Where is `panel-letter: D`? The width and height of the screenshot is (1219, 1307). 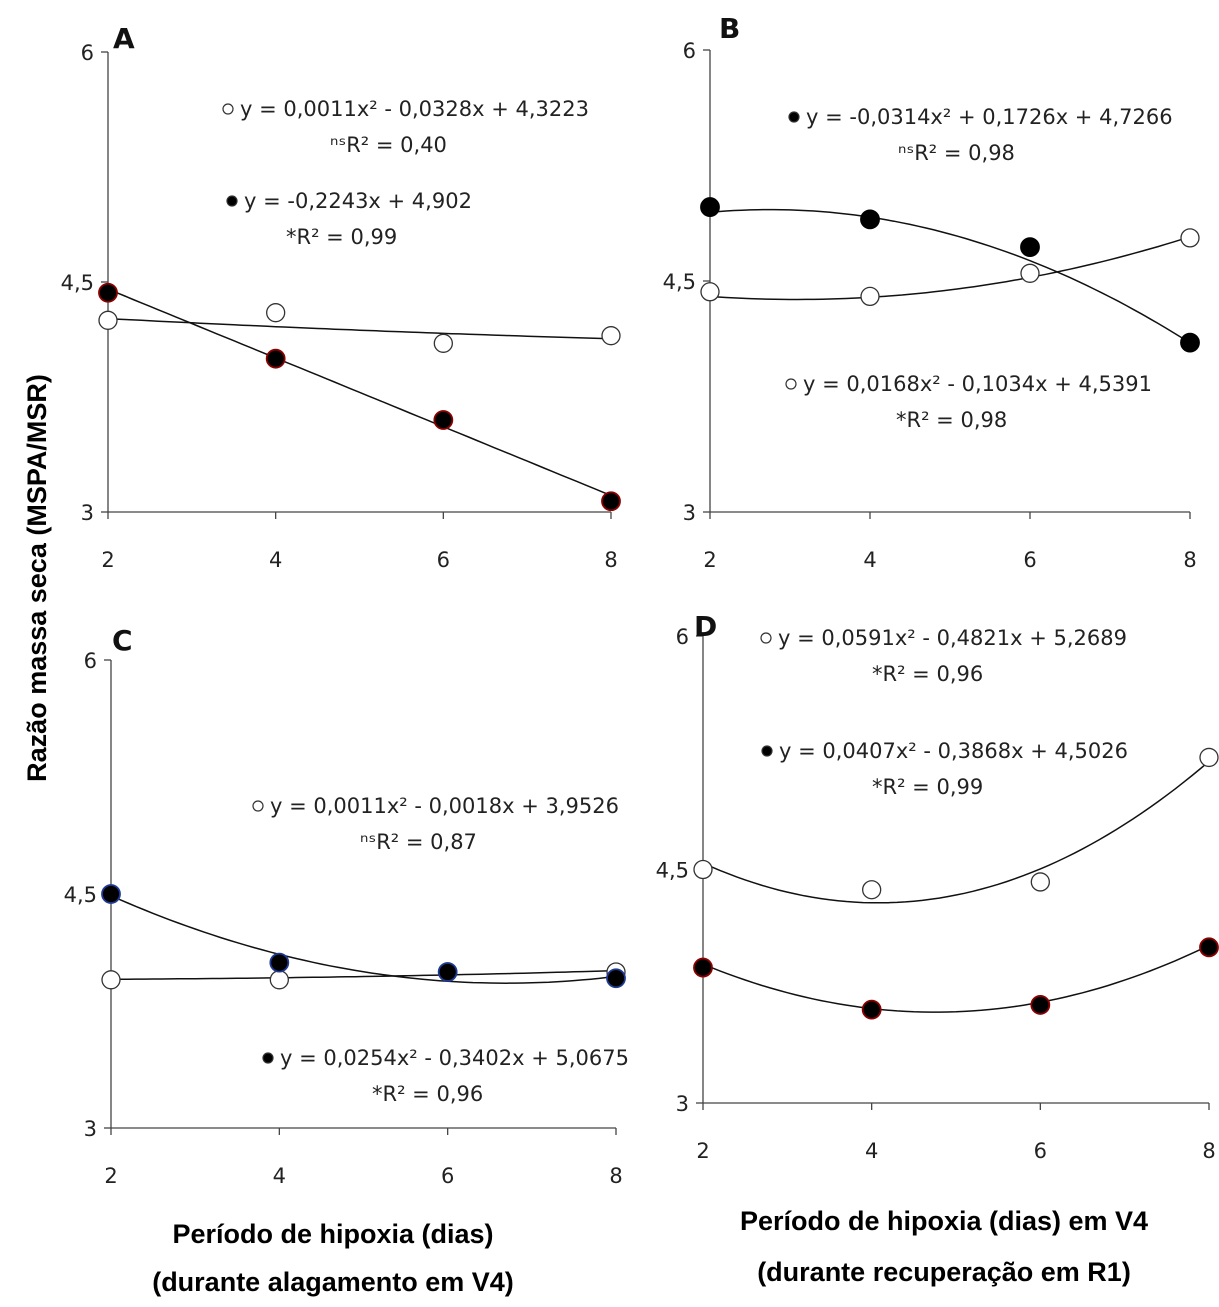 panel-letter: D is located at coordinates (705, 626).